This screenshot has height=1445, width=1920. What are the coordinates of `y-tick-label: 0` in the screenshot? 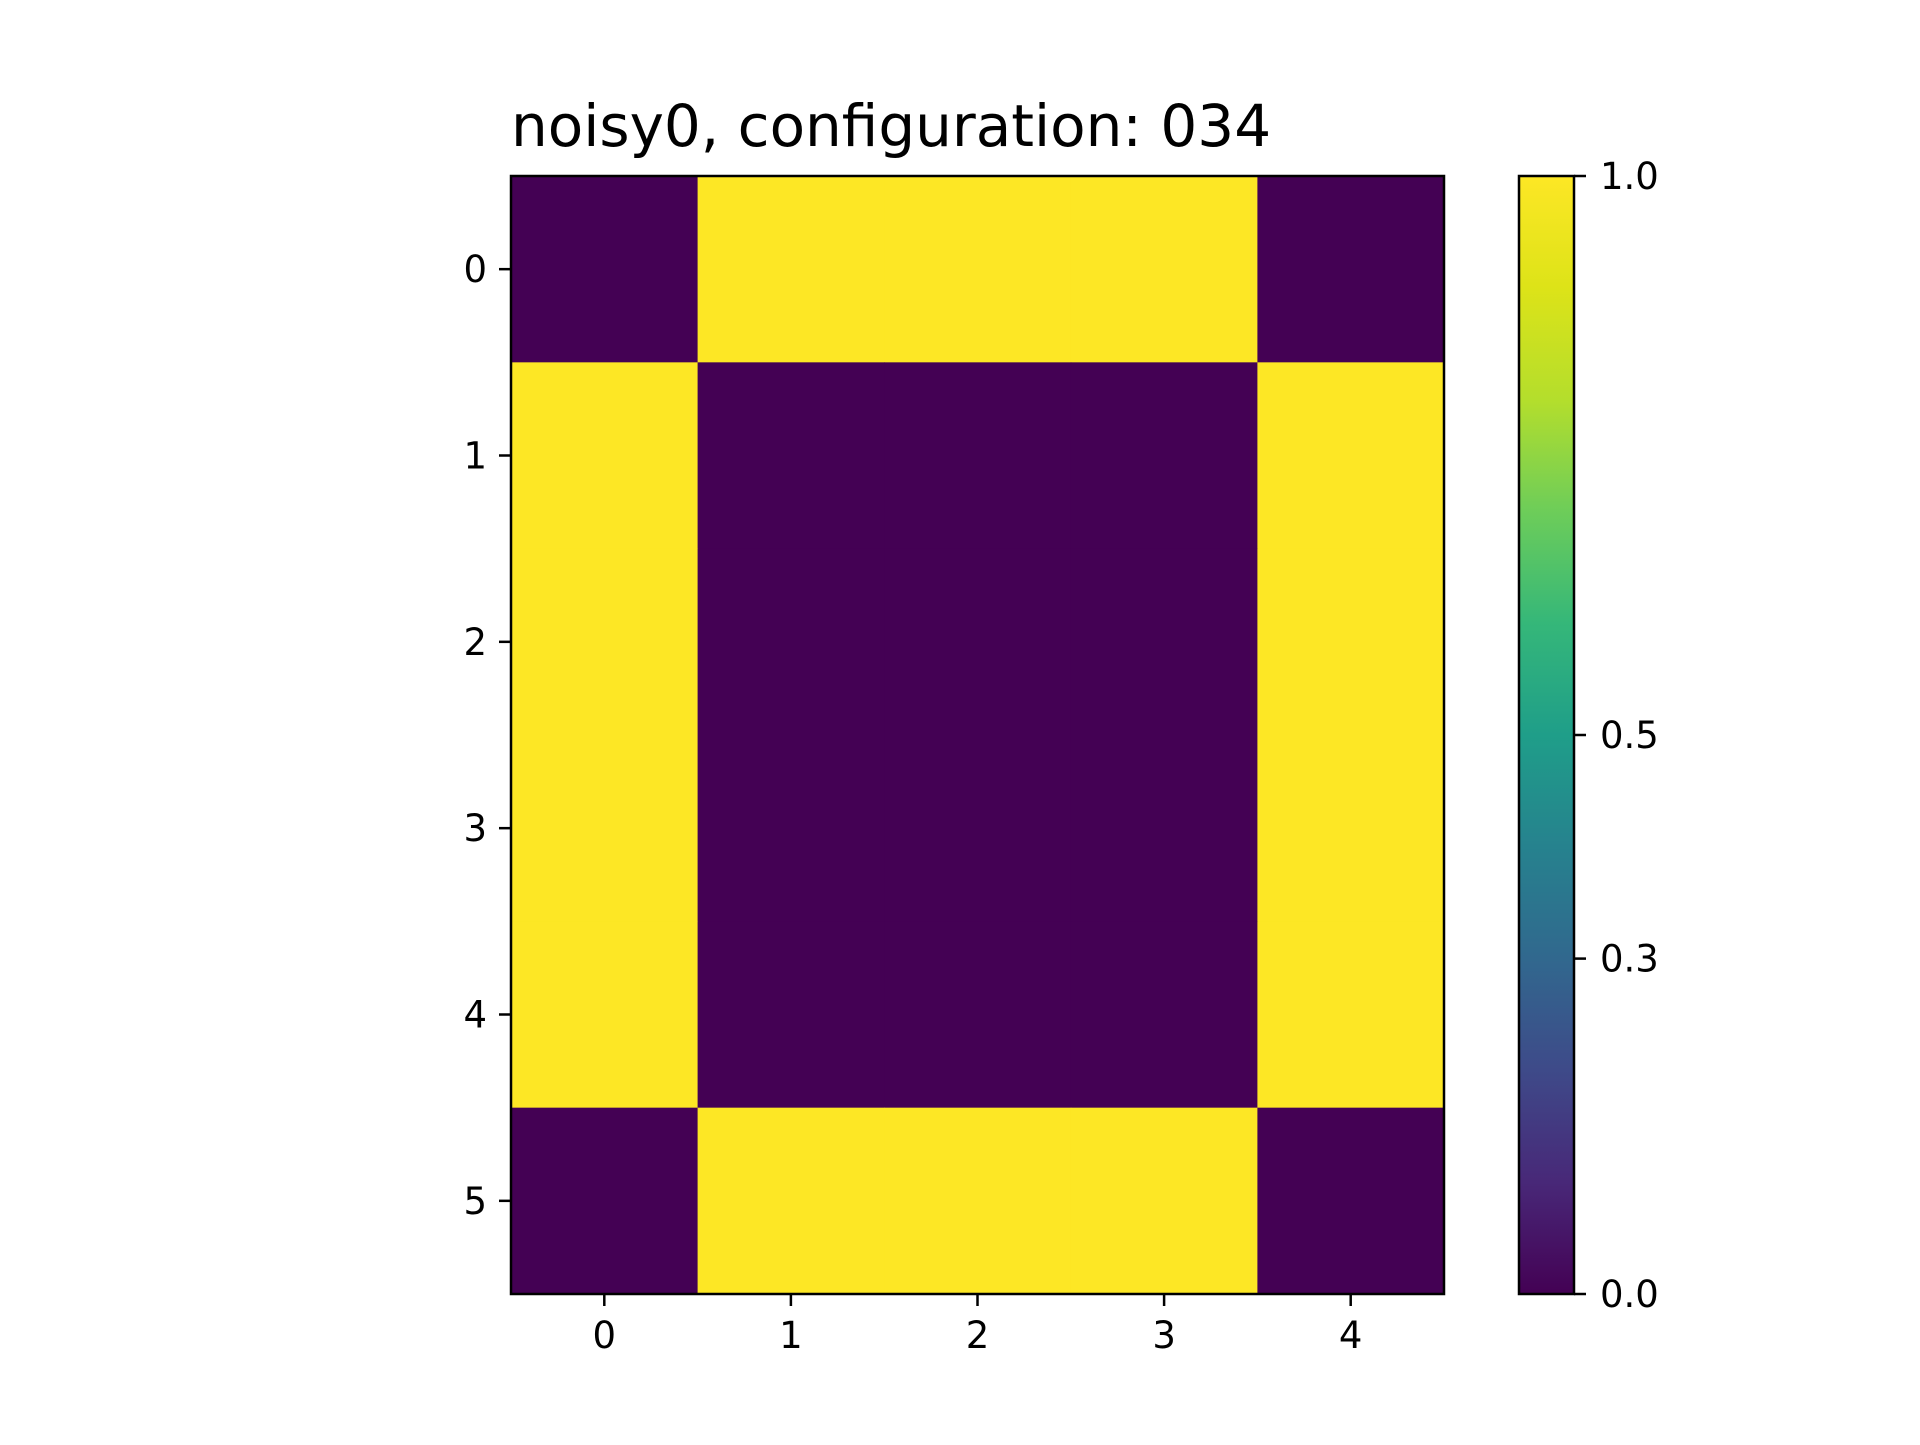 It's located at (475, 269).